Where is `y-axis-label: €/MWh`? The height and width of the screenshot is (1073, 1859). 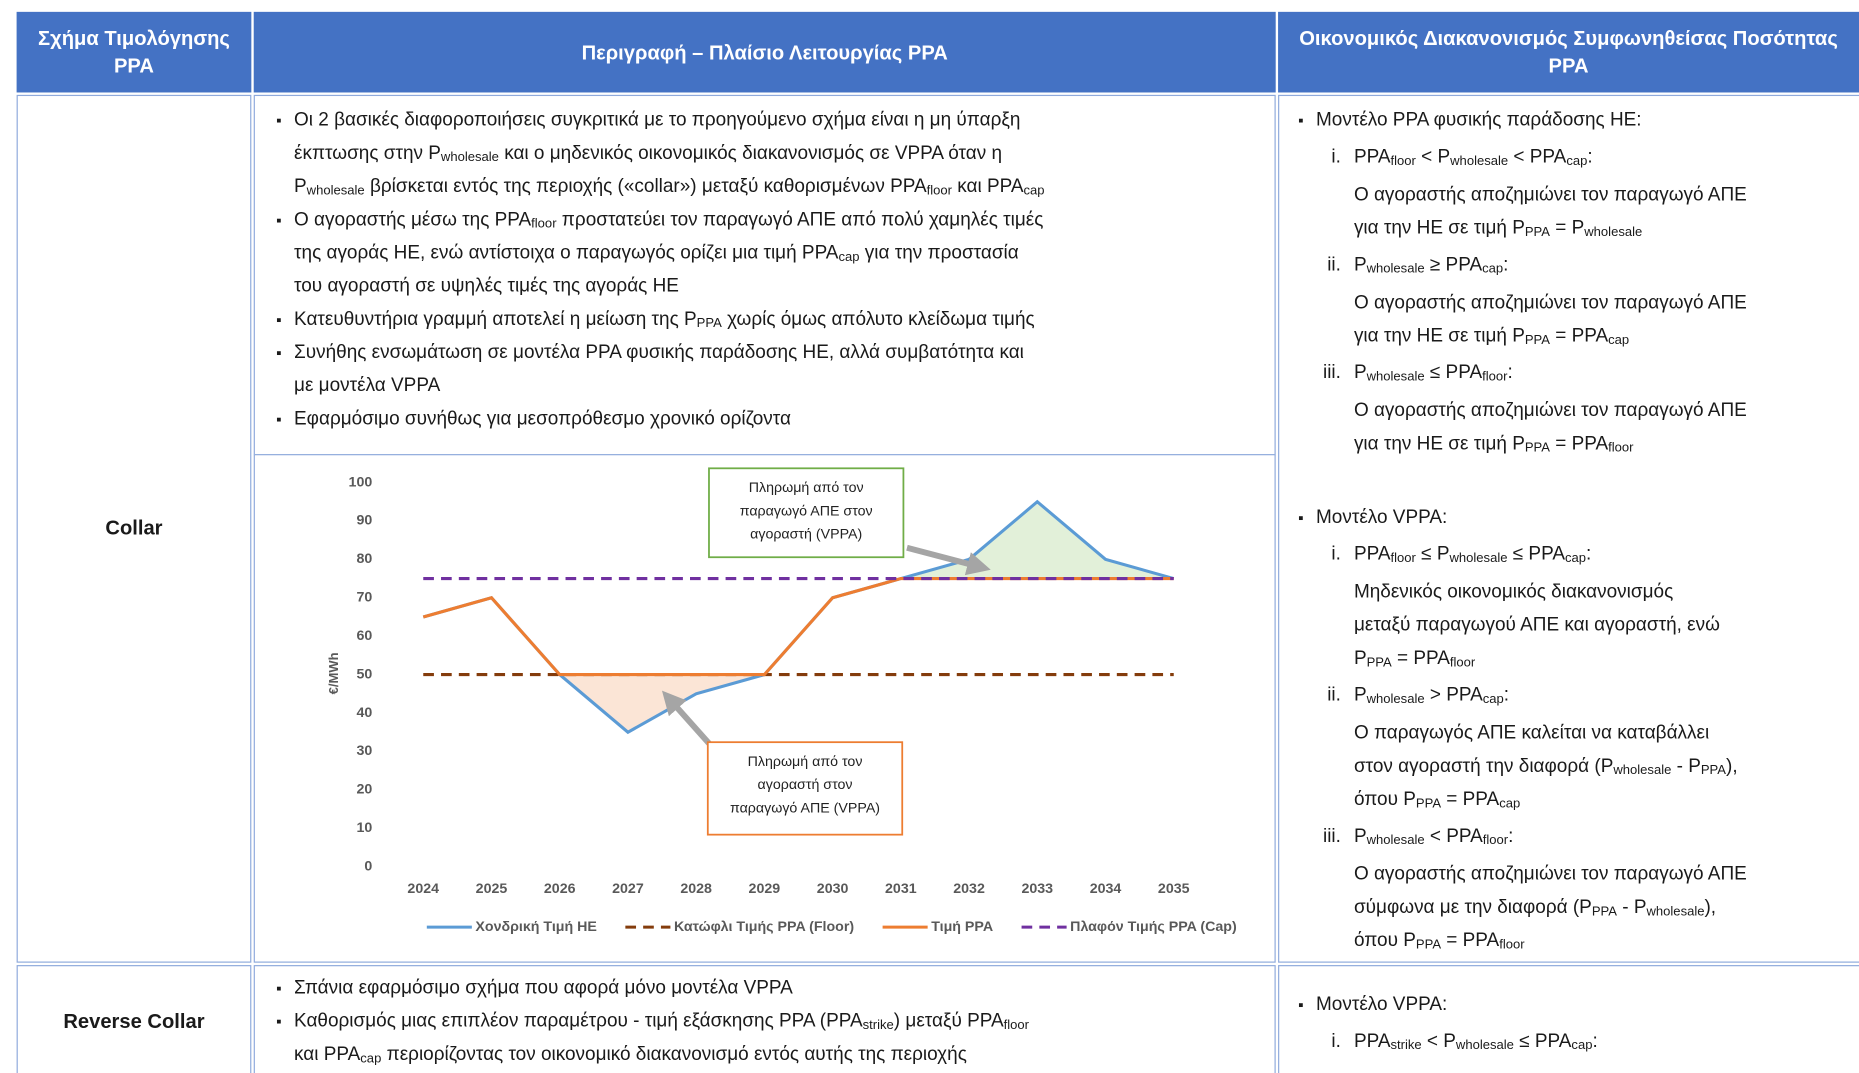
y-axis-label: €/MWh is located at coordinates (333, 673).